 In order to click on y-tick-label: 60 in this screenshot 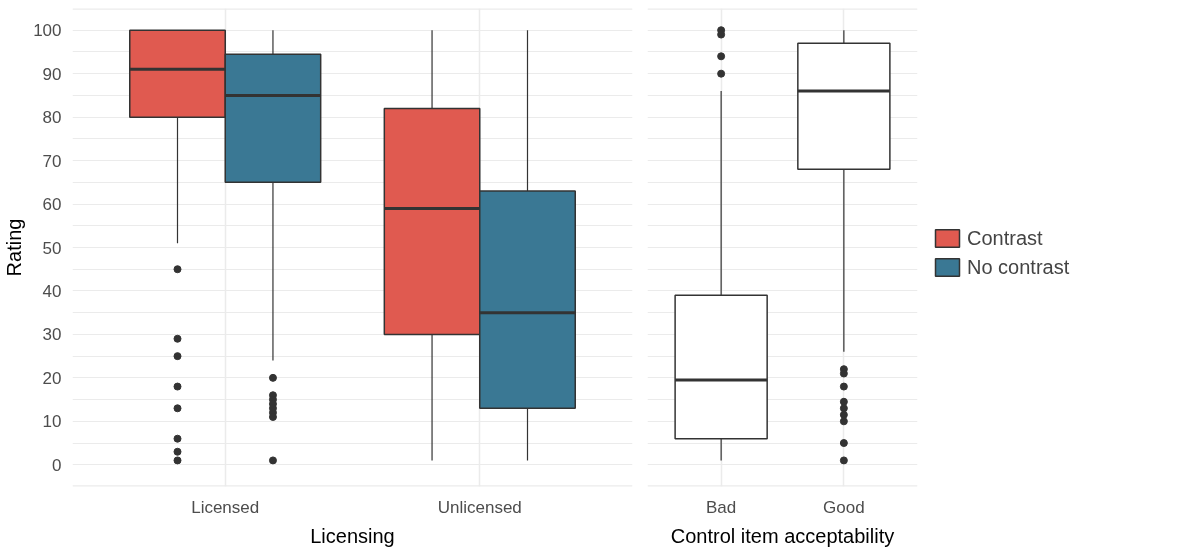, I will do `click(52, 205)`.